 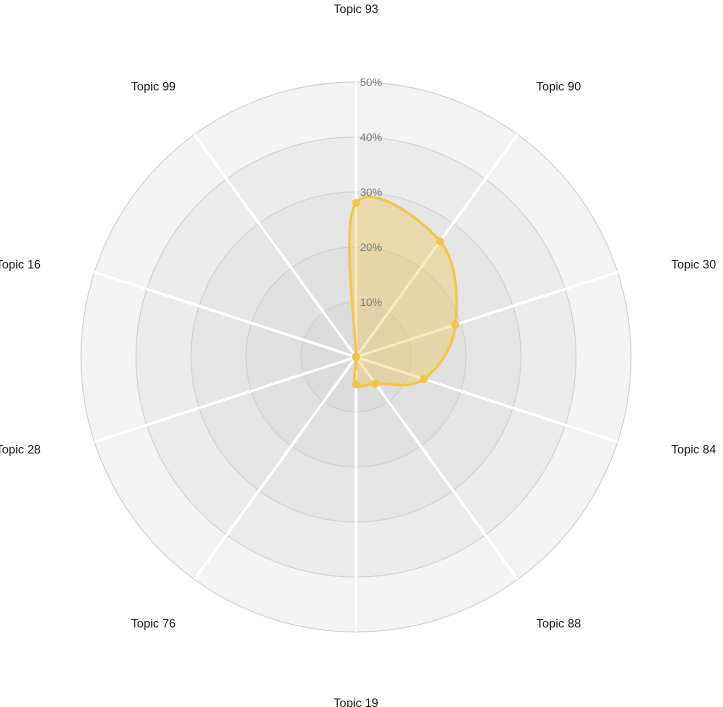 What do you see at coordinates (20, 450) in the screenshot?
I see `axis-label: Topic 28` at bounding box center [20, 450].